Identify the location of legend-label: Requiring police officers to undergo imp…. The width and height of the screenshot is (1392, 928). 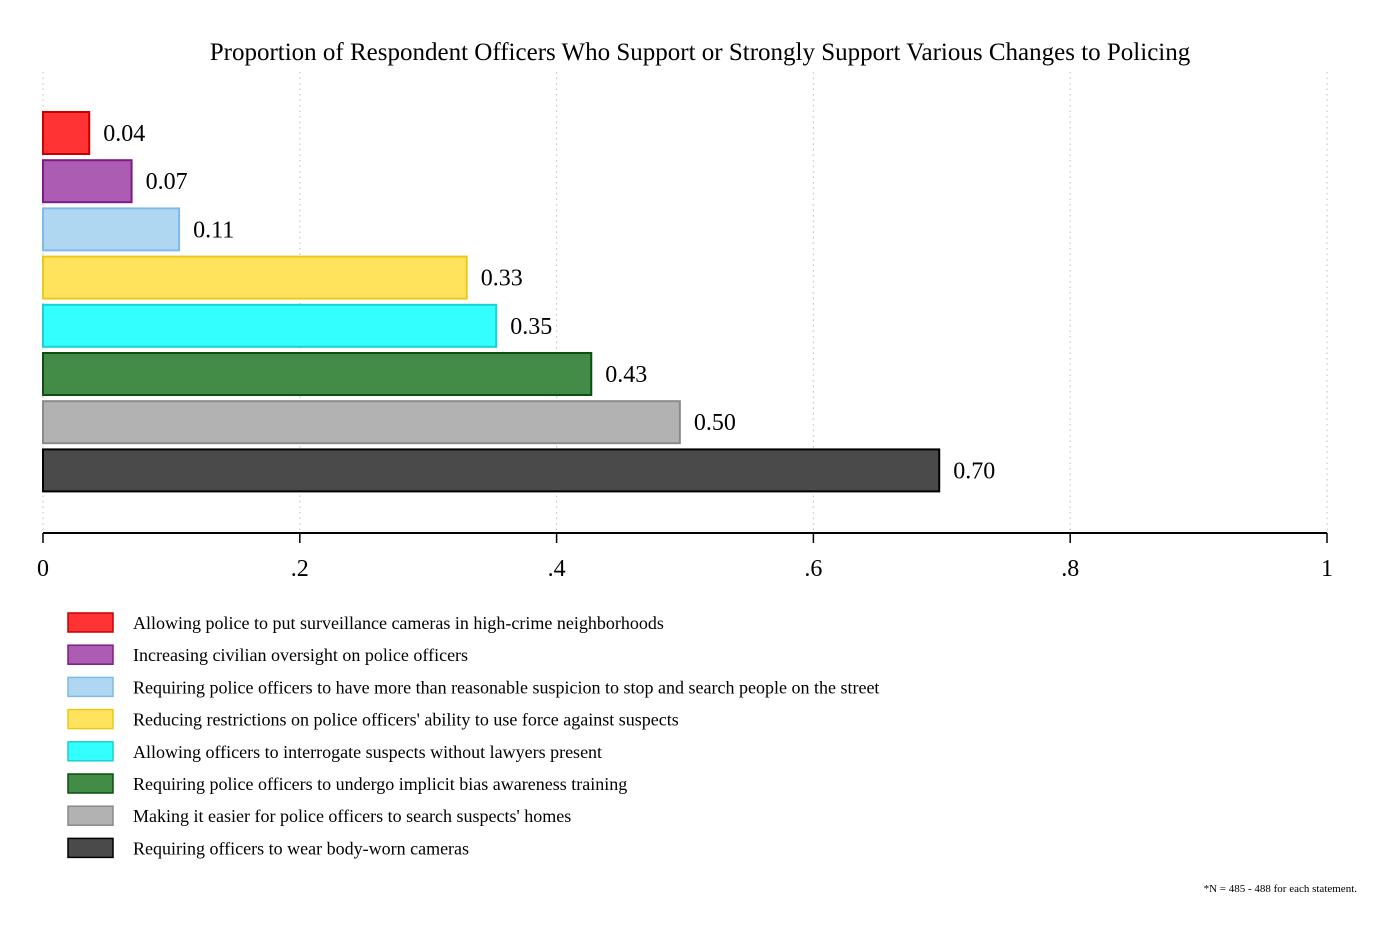
(380, 784).